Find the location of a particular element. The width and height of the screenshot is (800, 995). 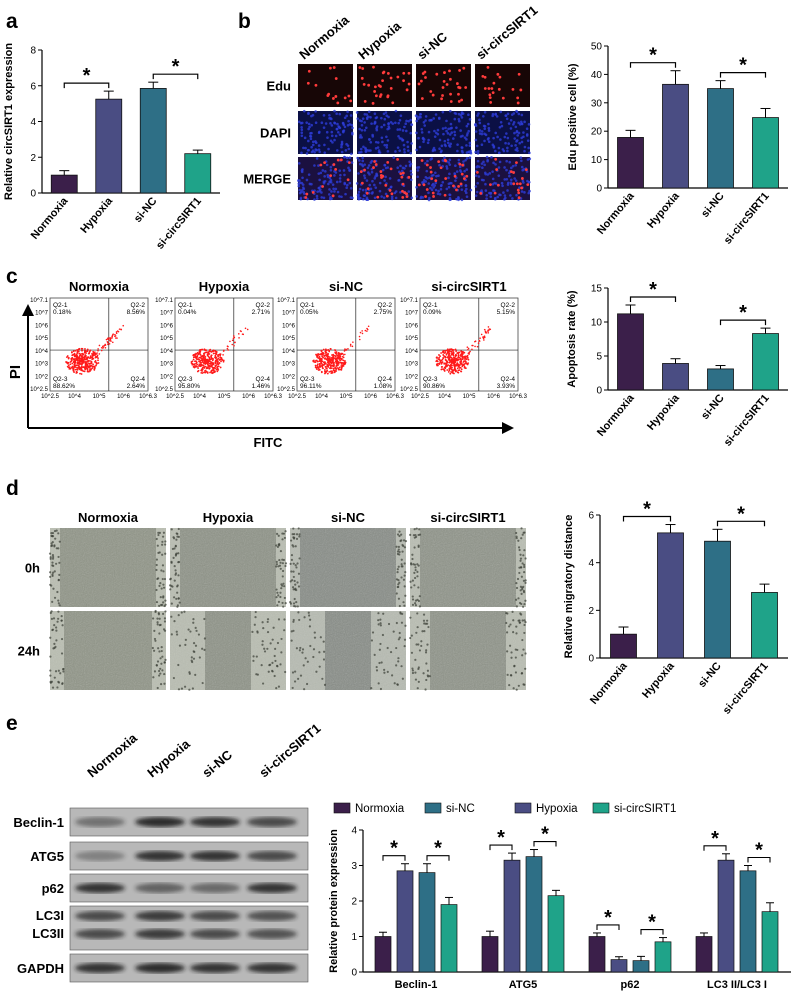

flow-x-tick-label: 10^5 is located at coordinates (346, 397).